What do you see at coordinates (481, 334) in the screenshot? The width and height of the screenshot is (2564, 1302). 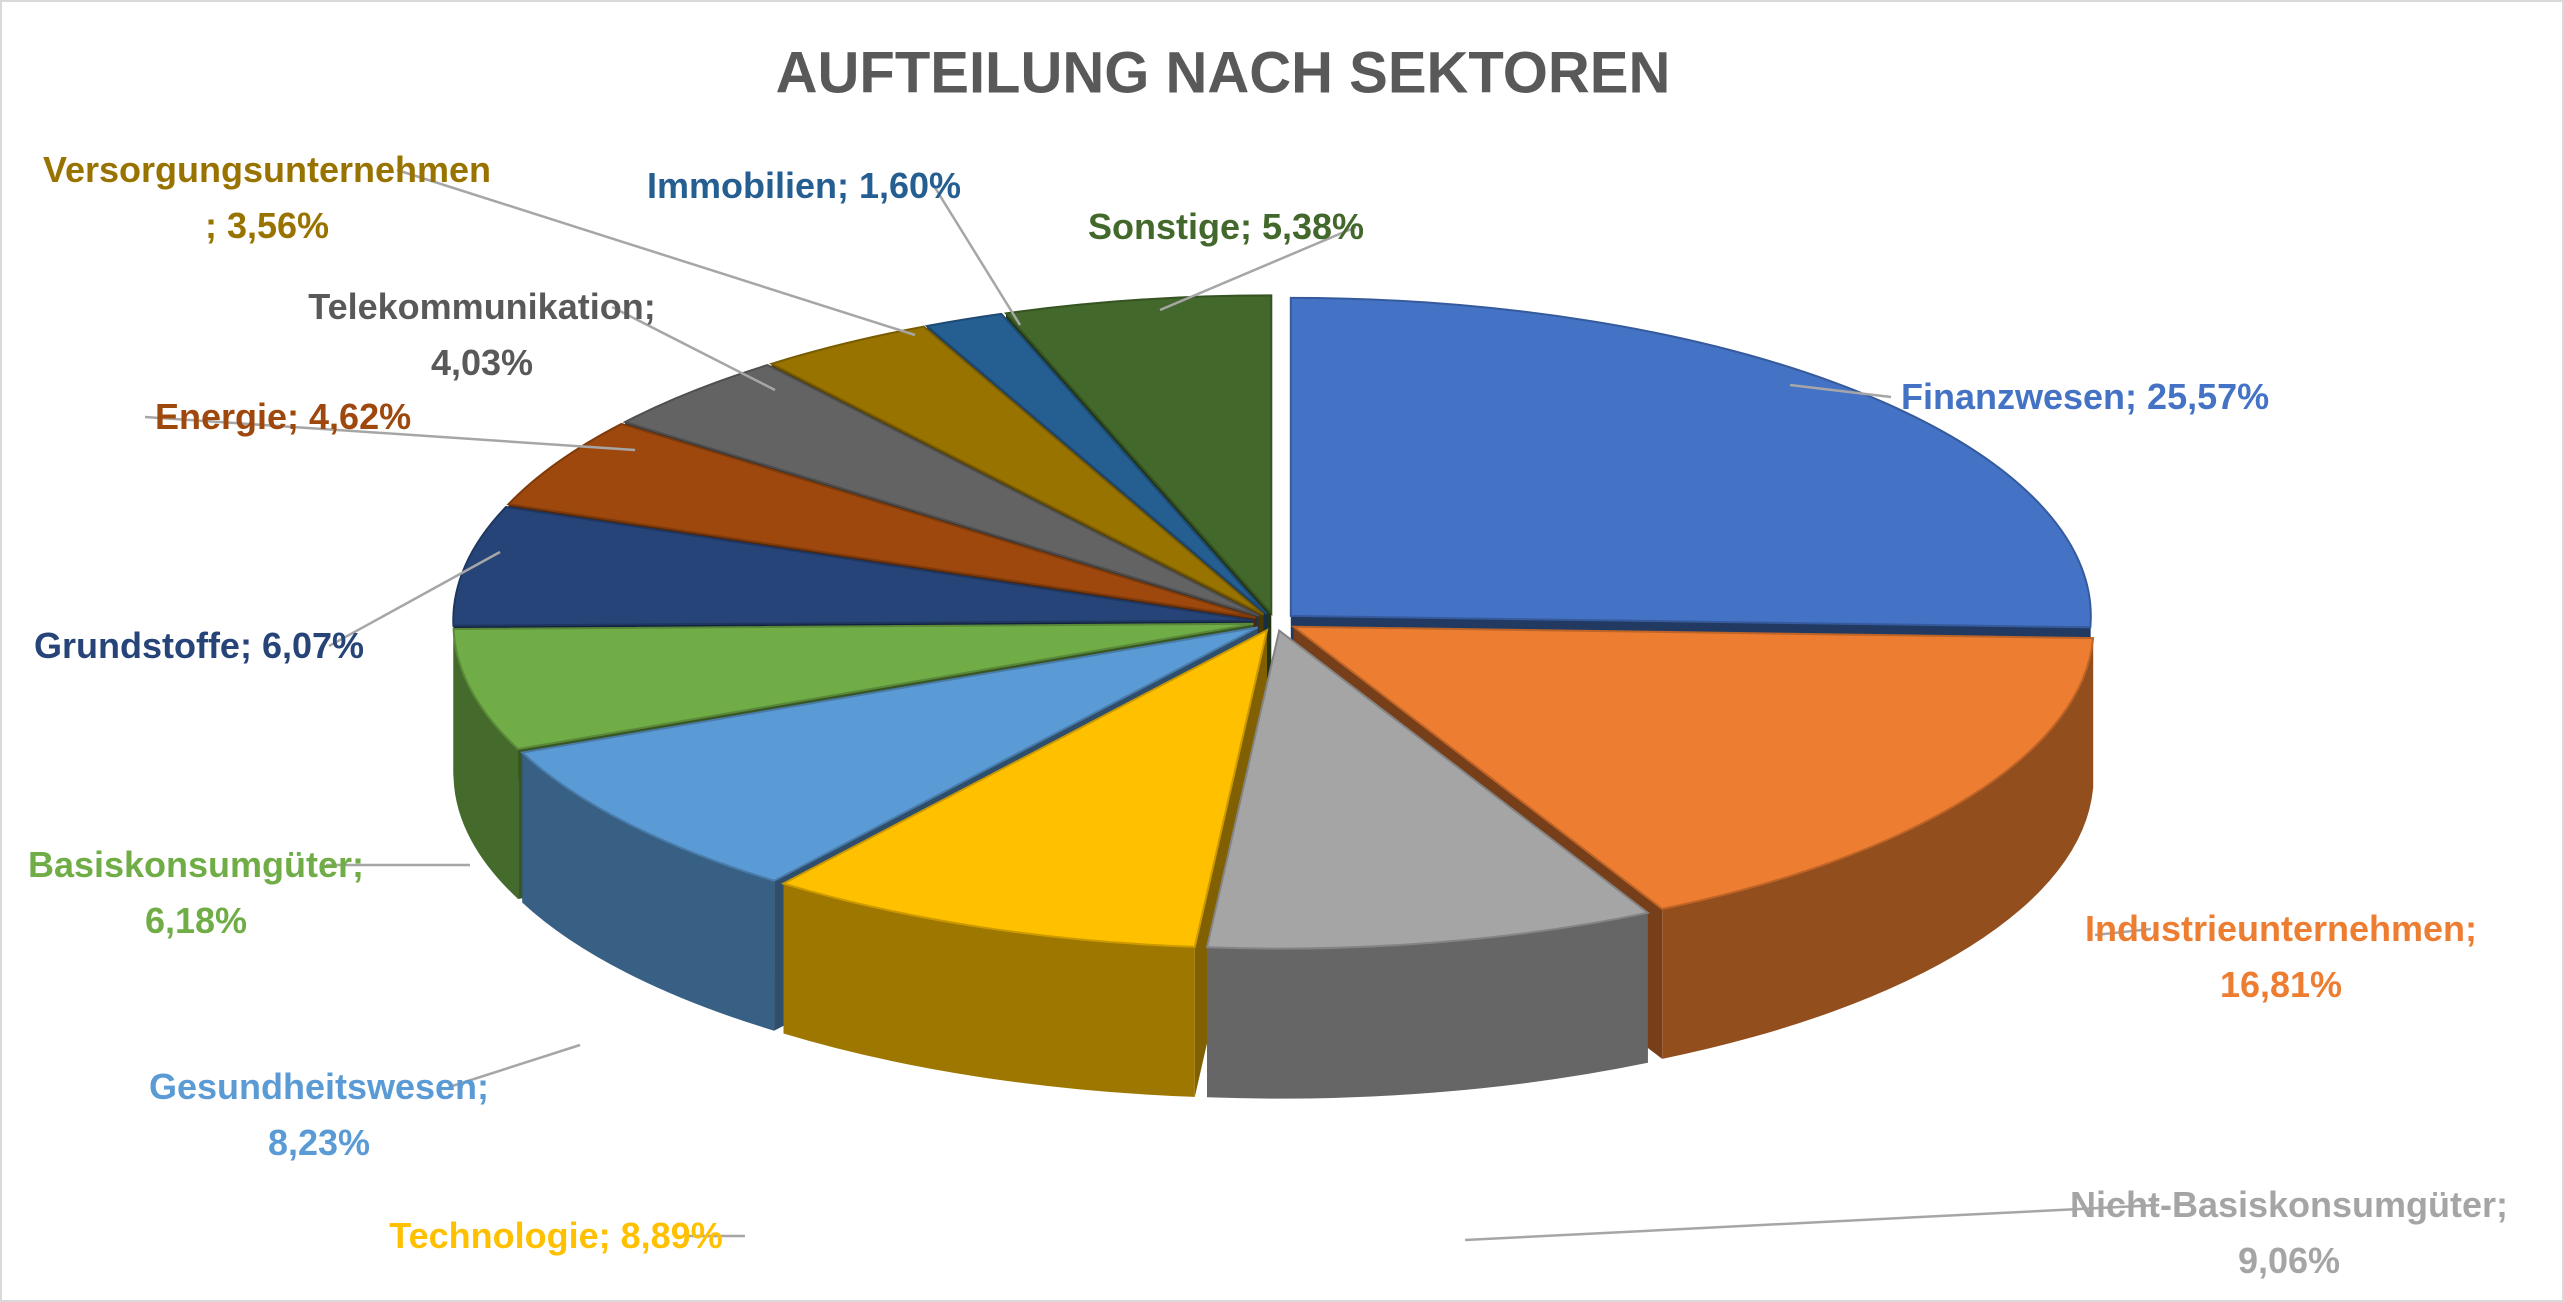 I see `data-label: Telekommunikation; 4,03%` at bounding box center [481, 334].